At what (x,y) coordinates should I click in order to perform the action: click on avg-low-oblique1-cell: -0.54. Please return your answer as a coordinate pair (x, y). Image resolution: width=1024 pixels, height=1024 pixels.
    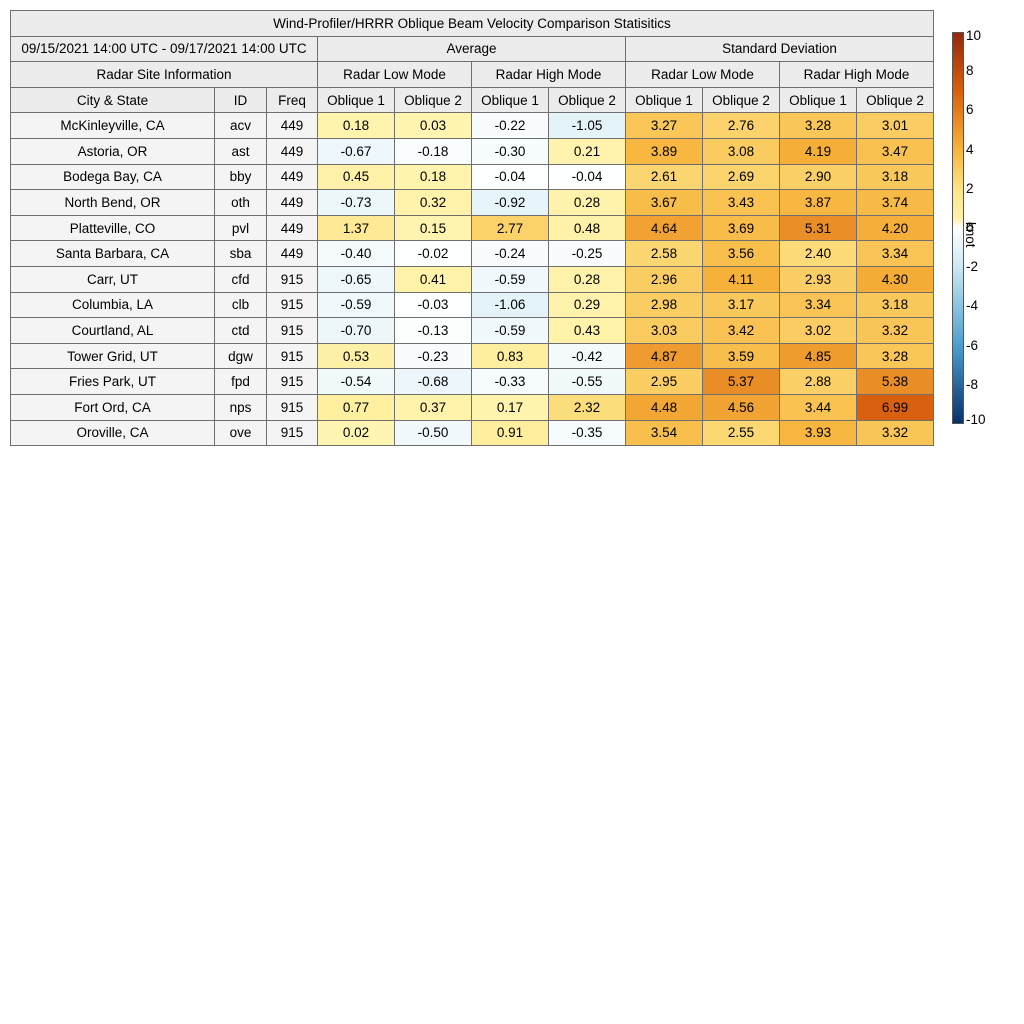
    Looking at the image, I should click on (356, 381).